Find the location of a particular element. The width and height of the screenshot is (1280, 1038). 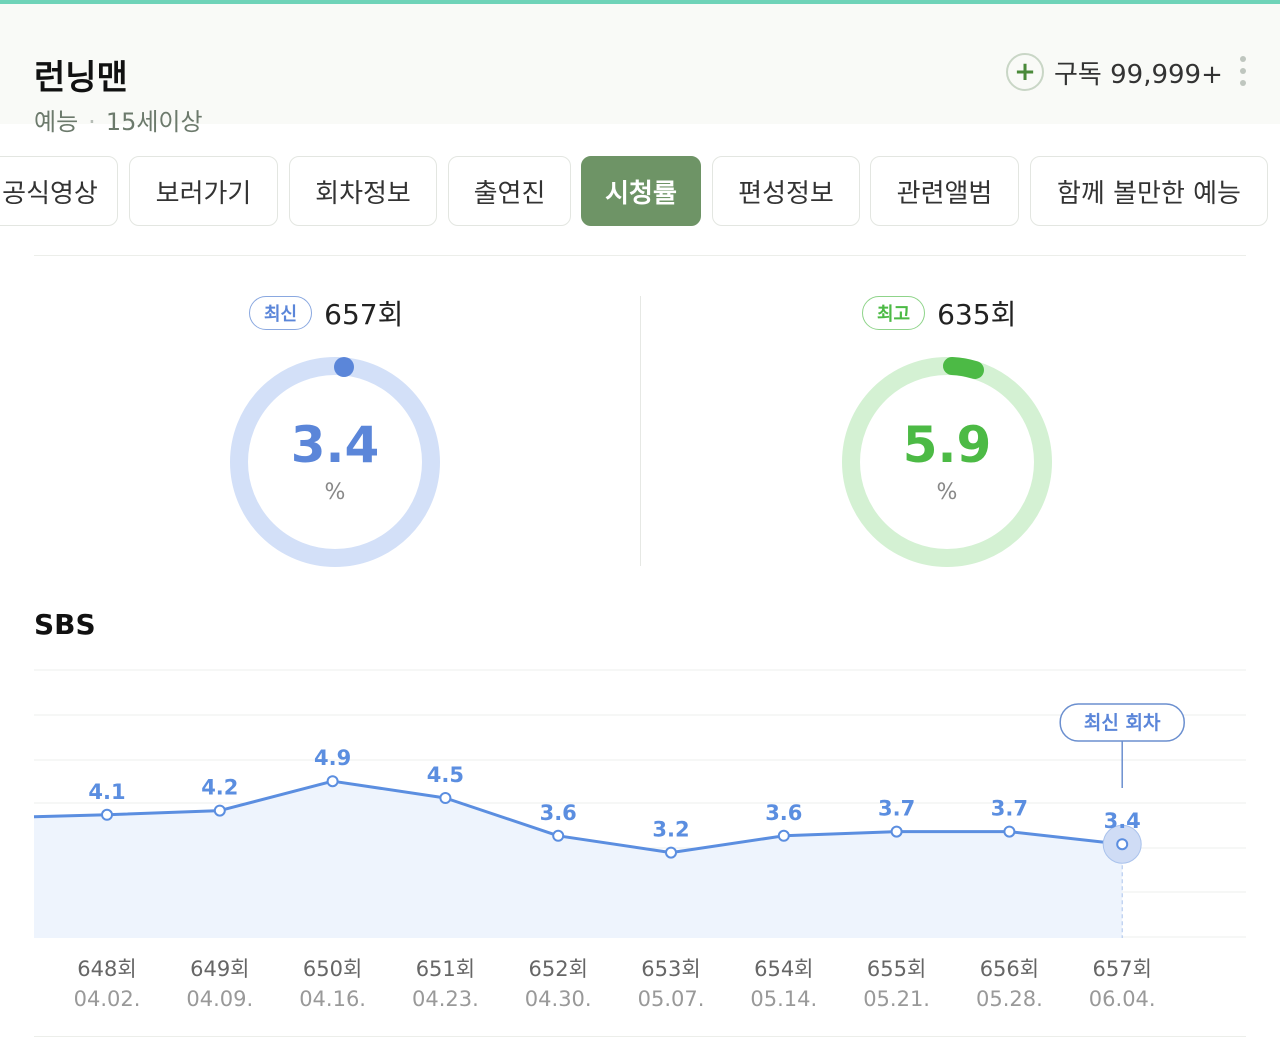

data-label: 3.2 is located at coordinates (670, 830).